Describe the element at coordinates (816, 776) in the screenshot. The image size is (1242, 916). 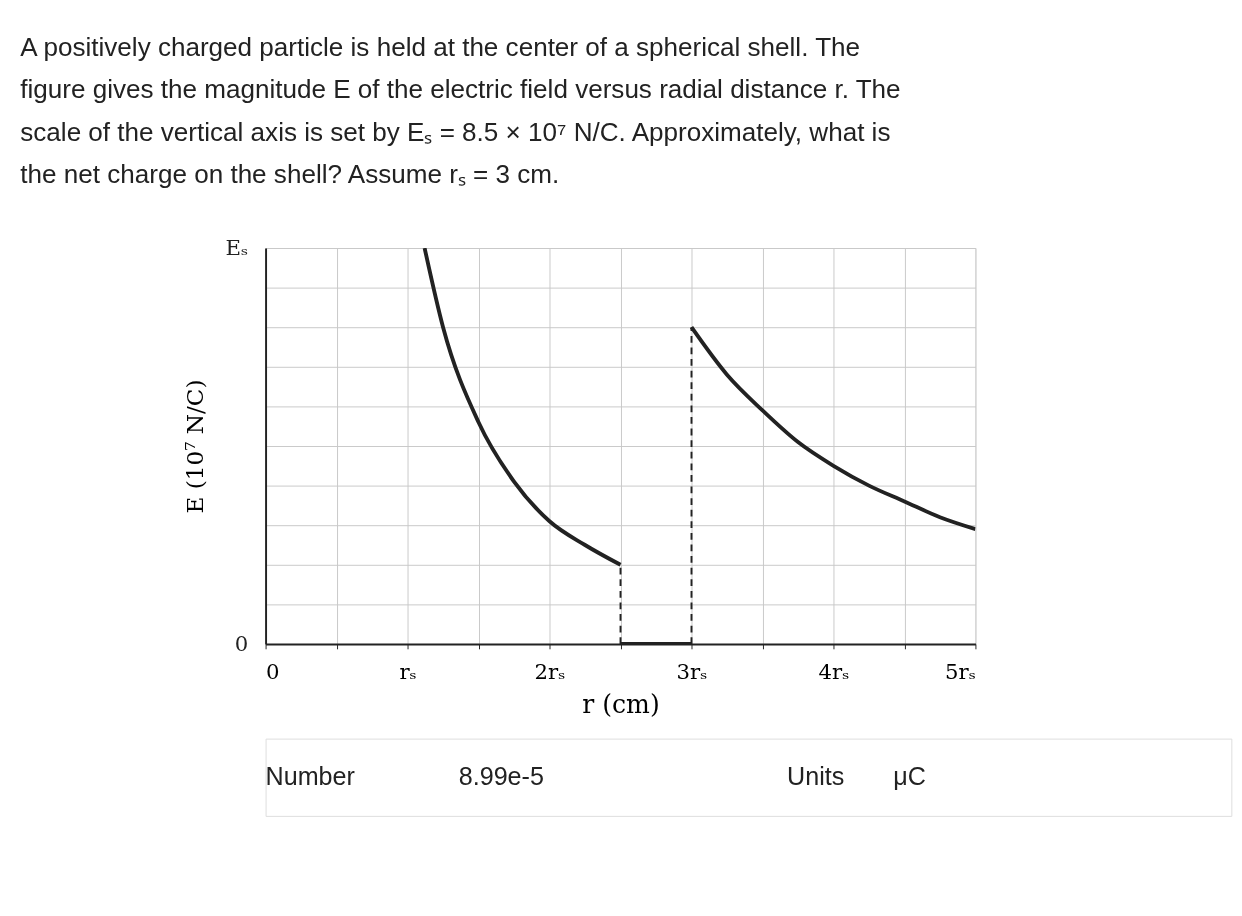
I see `text: Units` at that location.